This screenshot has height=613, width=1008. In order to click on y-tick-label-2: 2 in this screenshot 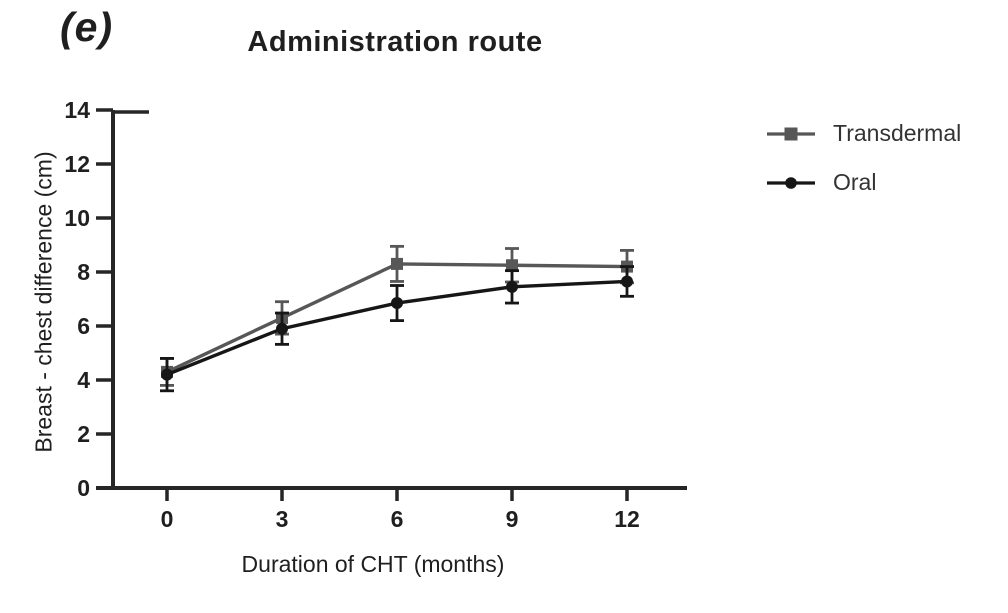, I will do `click(83, 434)`.